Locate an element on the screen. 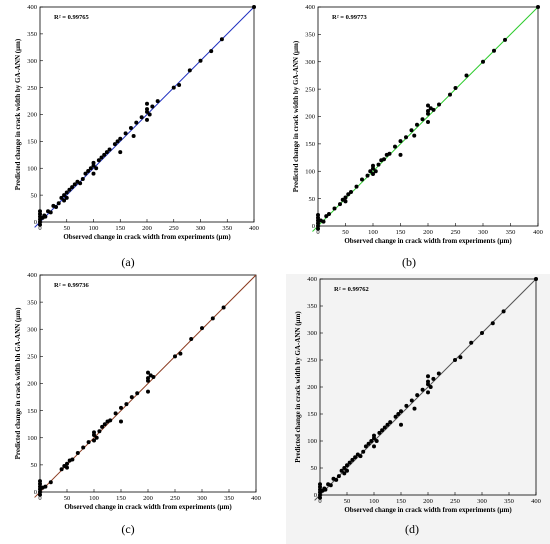  panel-label: (a) is located at coordinates (127, 262).